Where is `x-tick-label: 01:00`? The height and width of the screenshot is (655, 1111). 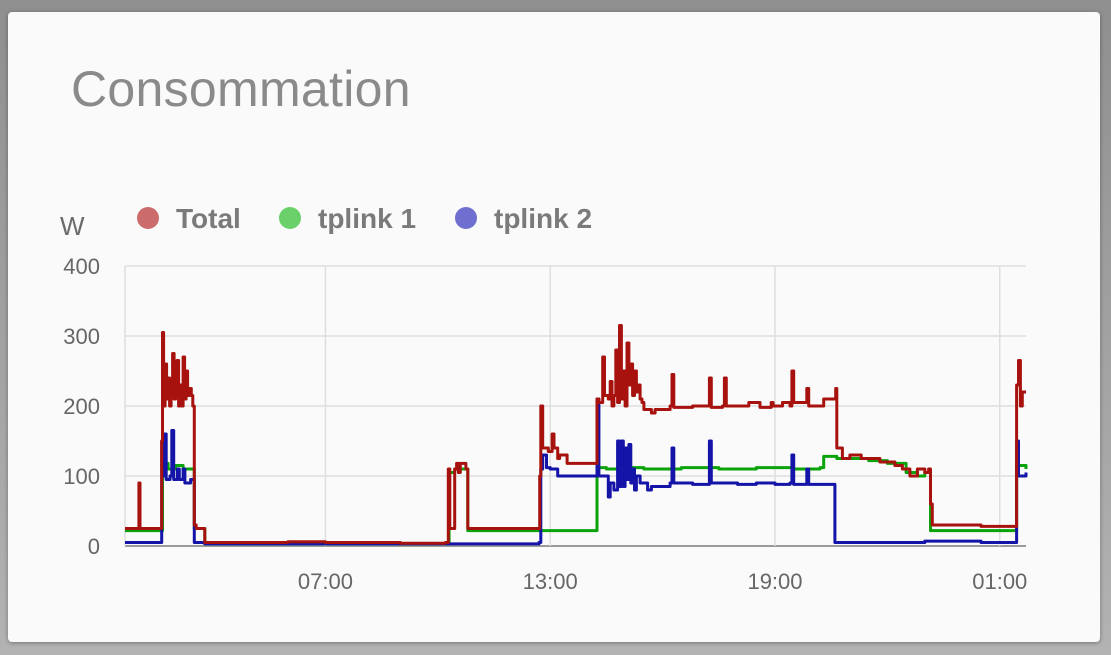
x-tick-label: 01:00 is located at coordinates (999, 581).